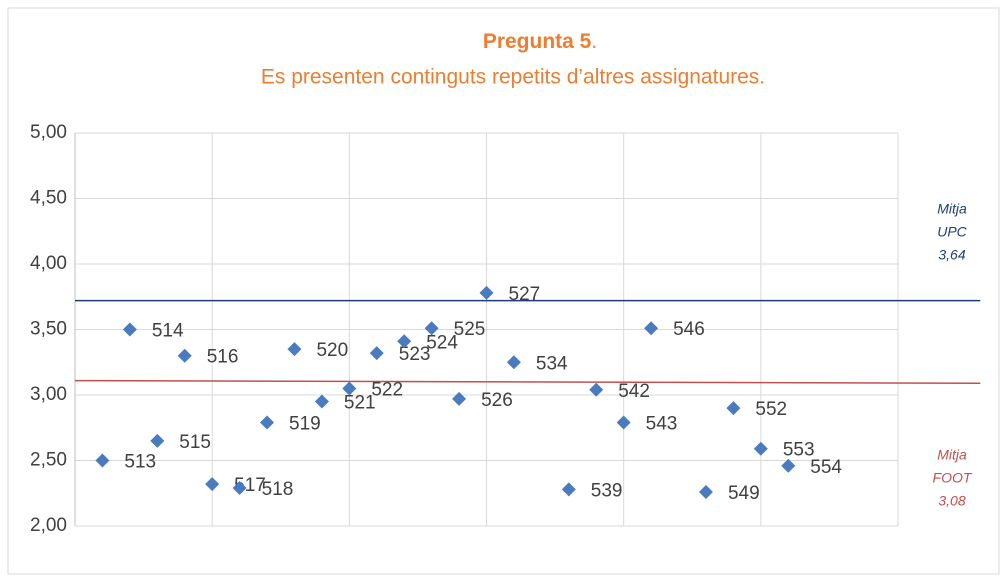 The image size is (1007, 586). I want to click on point-label: 553, so click(799, 450).